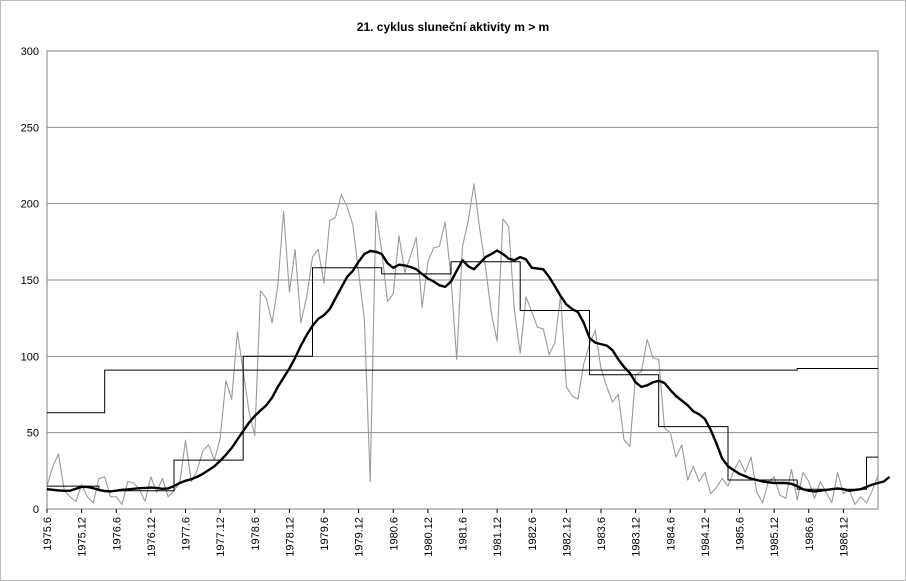 This screenshot has height=581, width=906. Describe the element at coordinates (567, 537) in the screenshot. I see `x-tick-label: 1982.12` at that location.